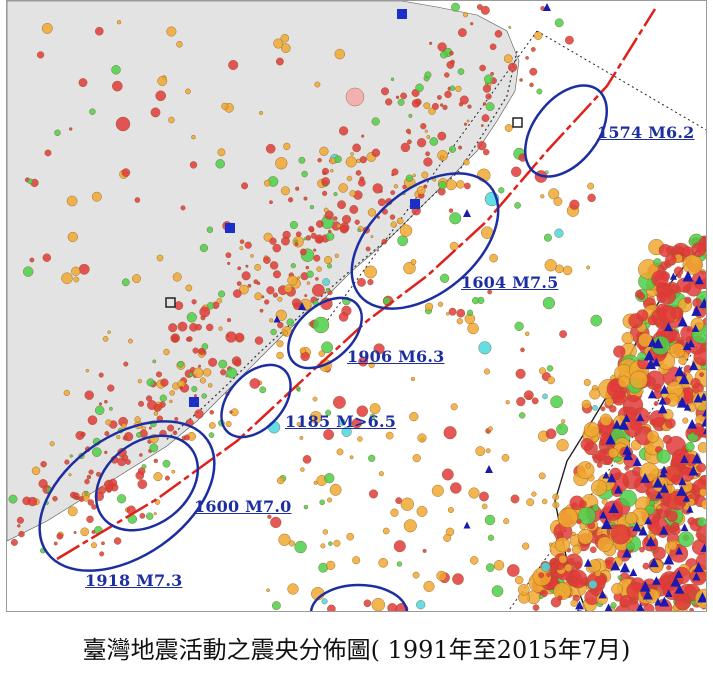 This screenshot has height=680, width=713. I want to click on event-ellipse-1906, so click(325, 333).